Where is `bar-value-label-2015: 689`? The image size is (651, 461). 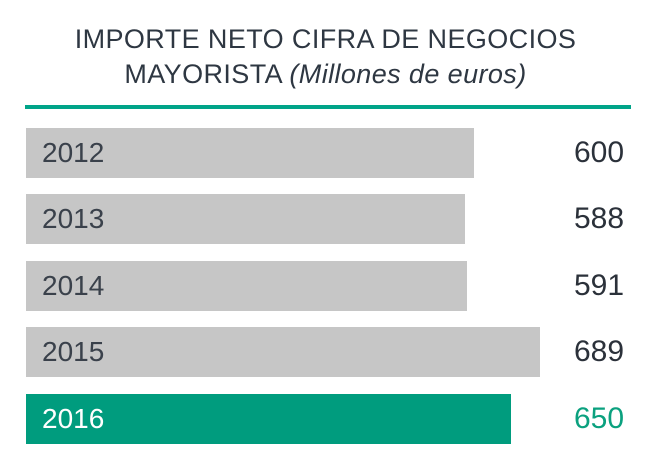 bar-value-label-2015: 689 is located at coordinates (599, 351).